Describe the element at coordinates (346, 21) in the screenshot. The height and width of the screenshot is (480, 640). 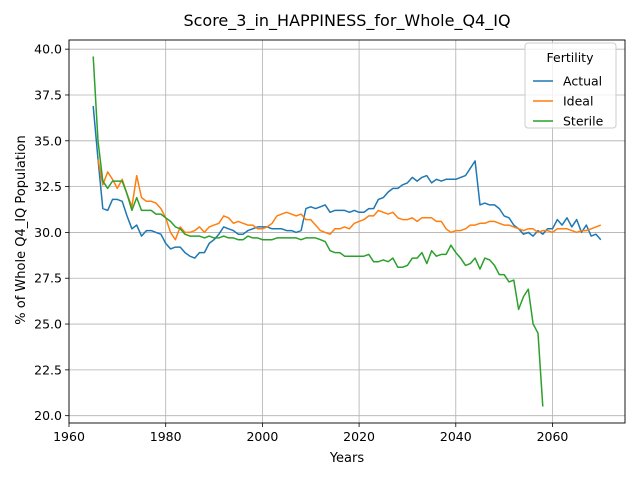
I see `chart-title: Score_3_in_HAPPINESS_for_Whole_Q4_IQ` at that location.